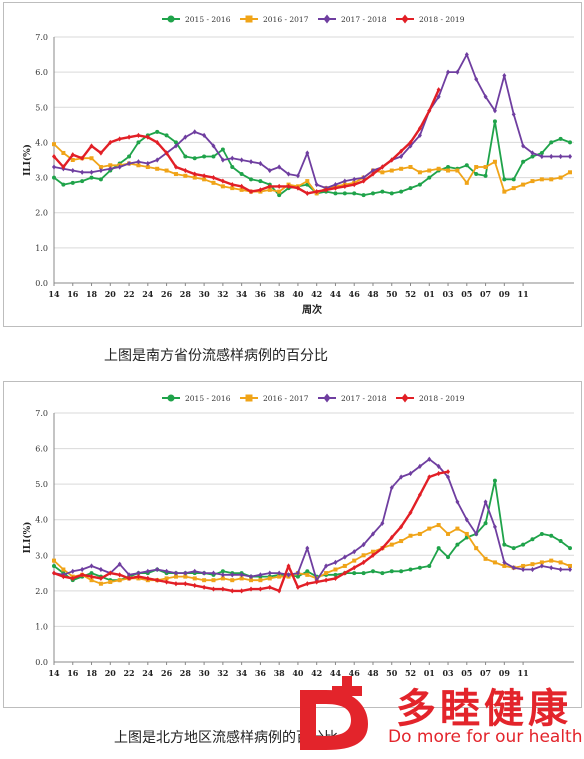 The image size is (584, 759). Describe the element at coordinates (364, 398) in the screenshot. I see `legend-label: 2017 - 2018` at that location.